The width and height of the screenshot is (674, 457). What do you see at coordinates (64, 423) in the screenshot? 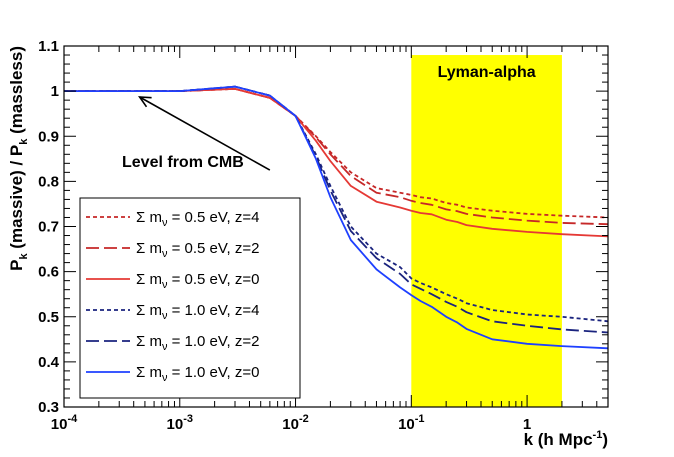
I see `x-tick-label: 10⁻⁴` at bounding box center [64, 423].